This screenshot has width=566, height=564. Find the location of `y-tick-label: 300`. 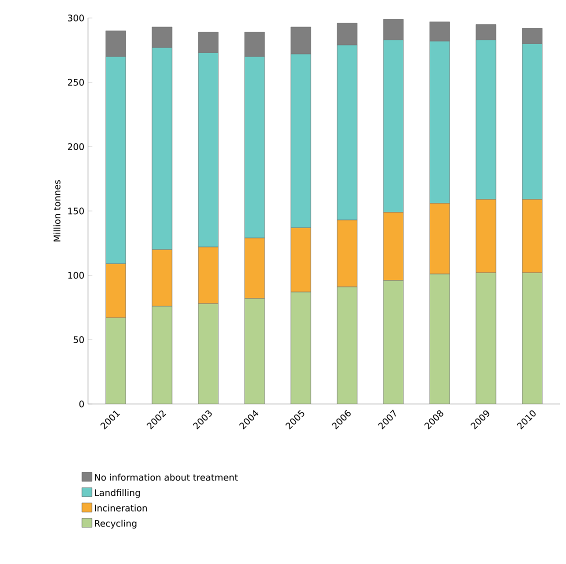

y-tick-label: 300 is located at coordinates (76, 18).